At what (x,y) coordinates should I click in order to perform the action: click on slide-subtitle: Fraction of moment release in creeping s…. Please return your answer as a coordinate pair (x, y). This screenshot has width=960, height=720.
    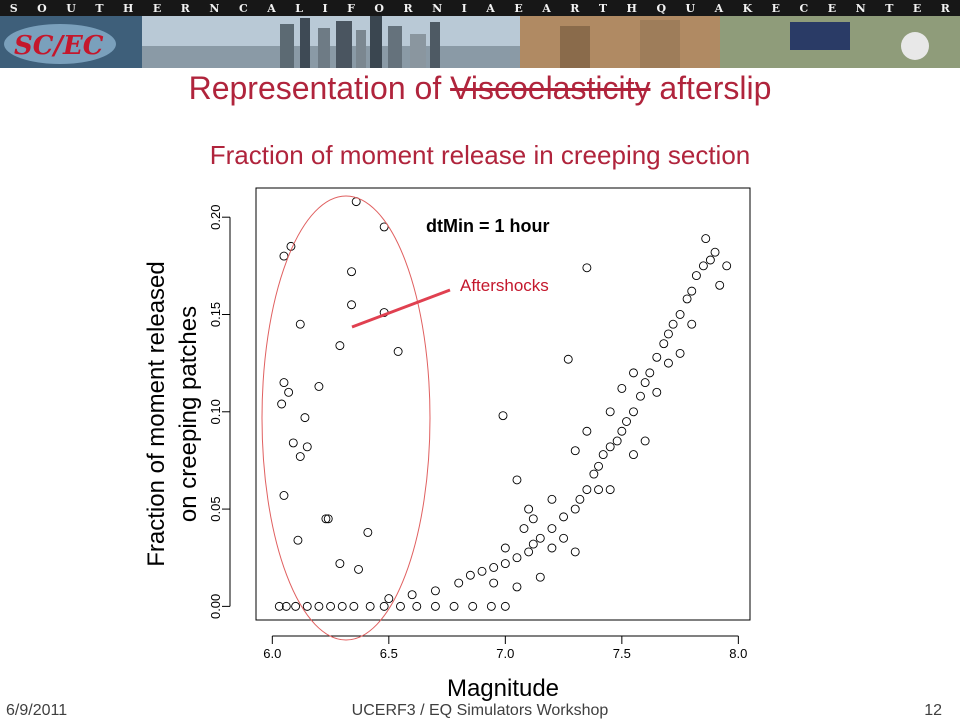
    Looking at the image, I should click on (480, 155).